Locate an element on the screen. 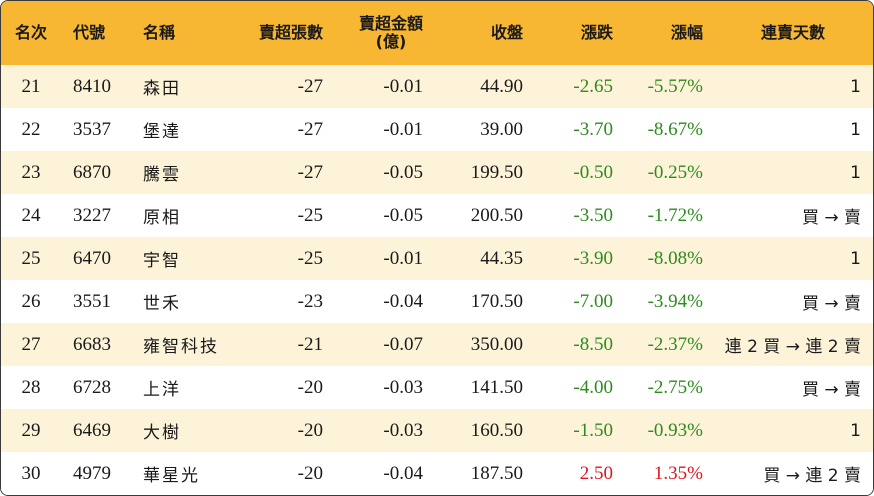 This screenshot has width=874, height=496. cell-close: 44.90 is located at coordinates (501, 86).